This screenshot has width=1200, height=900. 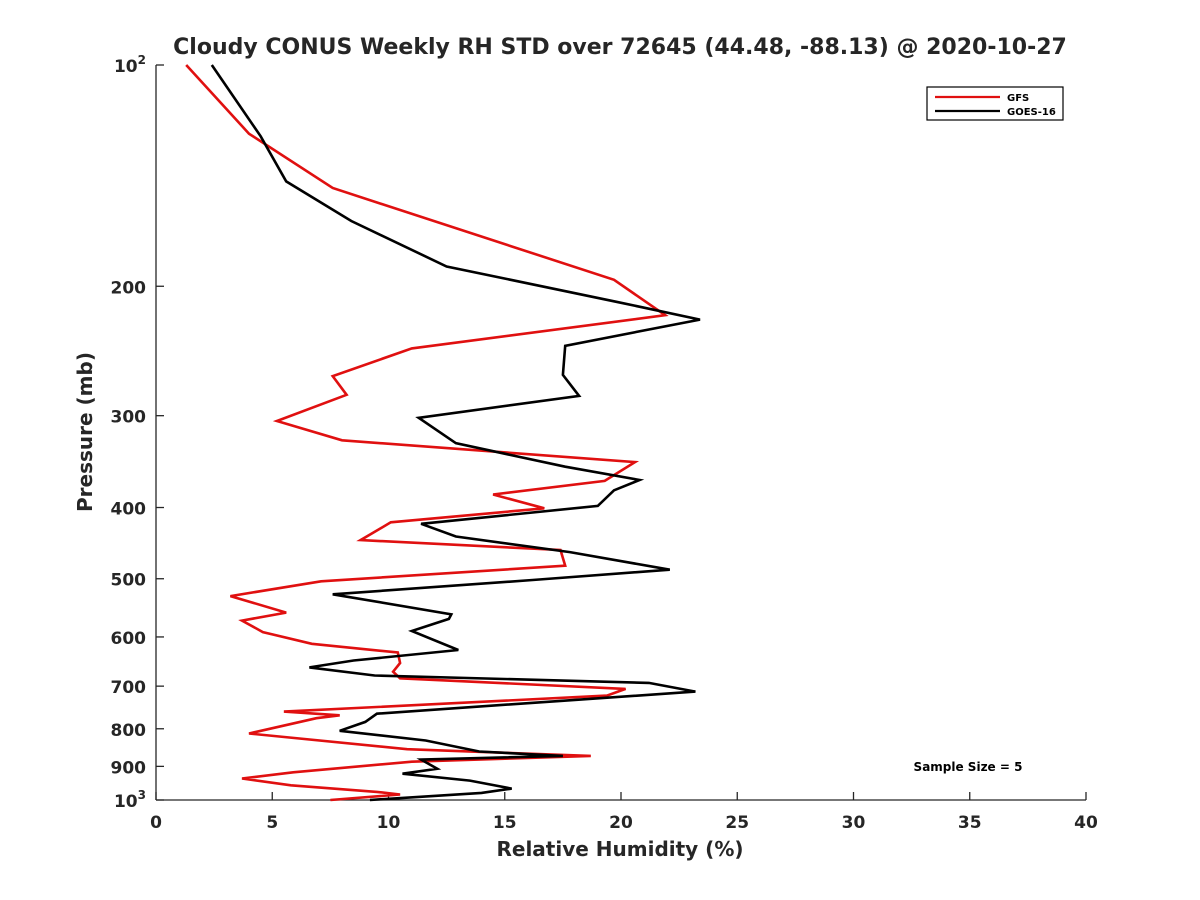 What do you see at coordinates (129, 731) in the screenshot?
I see `y-tick-label-7: 800` at bounding box center [129, 731].